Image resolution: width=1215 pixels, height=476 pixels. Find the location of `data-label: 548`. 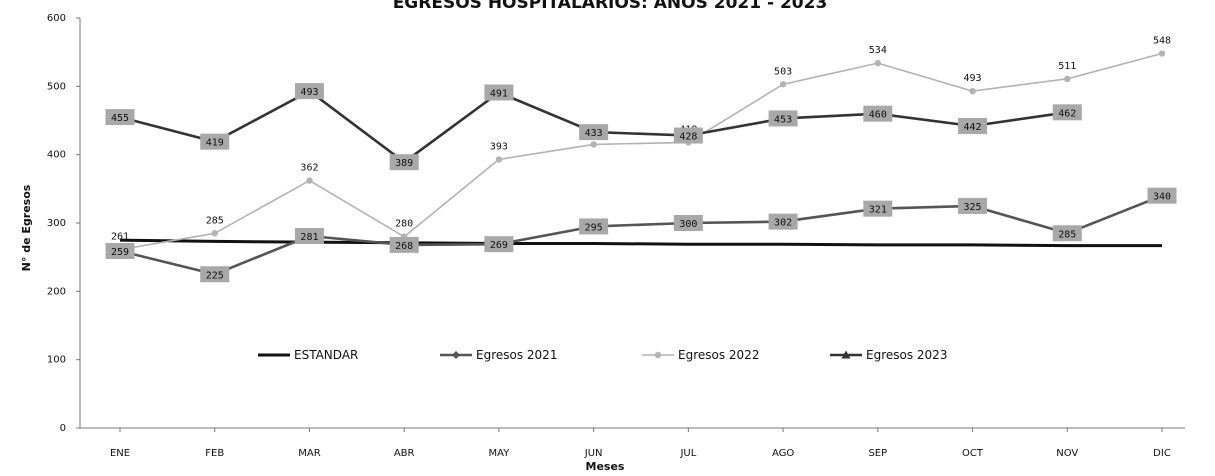

data-label: 548 is located at coordinates (1162, 41).